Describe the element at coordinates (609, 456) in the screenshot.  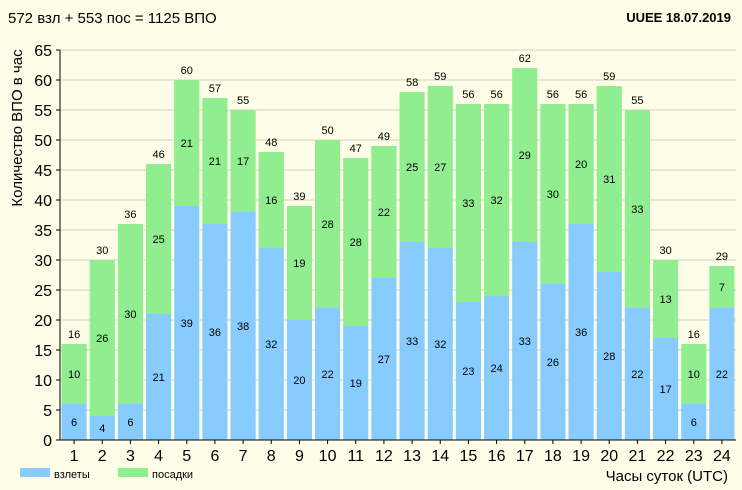
I see `x-tick-label: 20` at that location.